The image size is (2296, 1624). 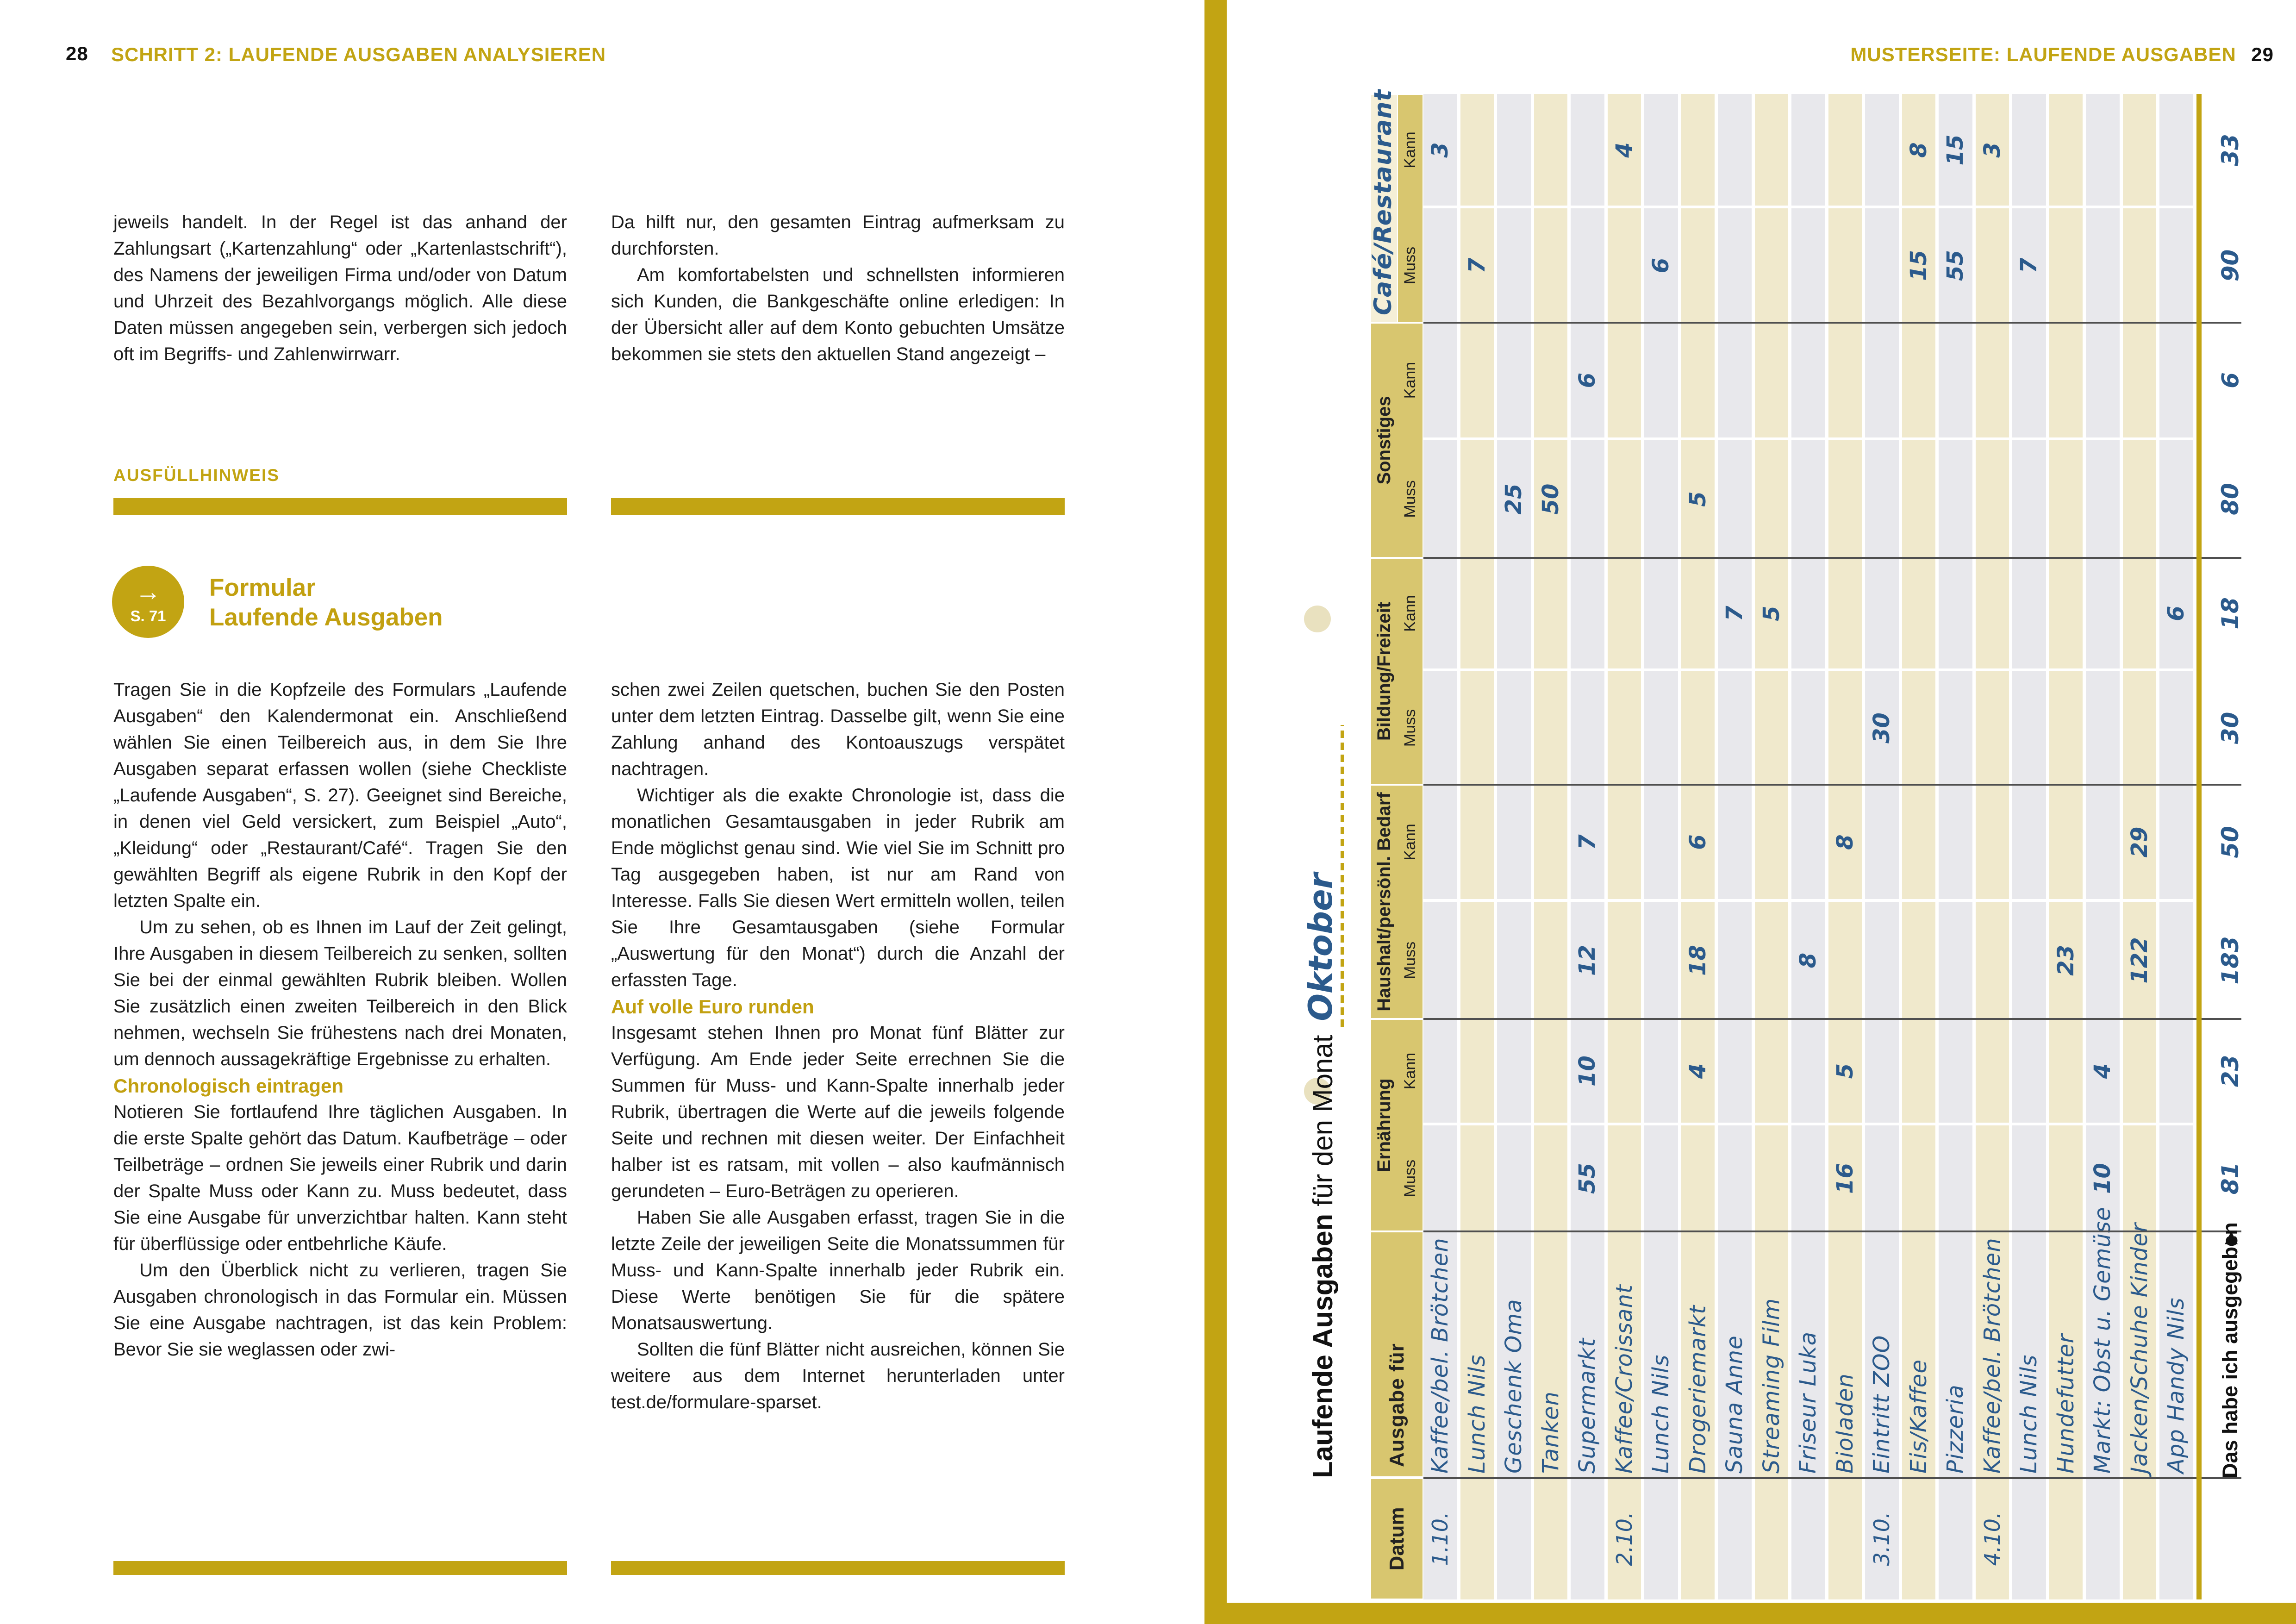 What do you see at coordinates (1624, 1539) in the screenshot?
I see `date-label: 2.10.` at bounding box center [1624, 1539].